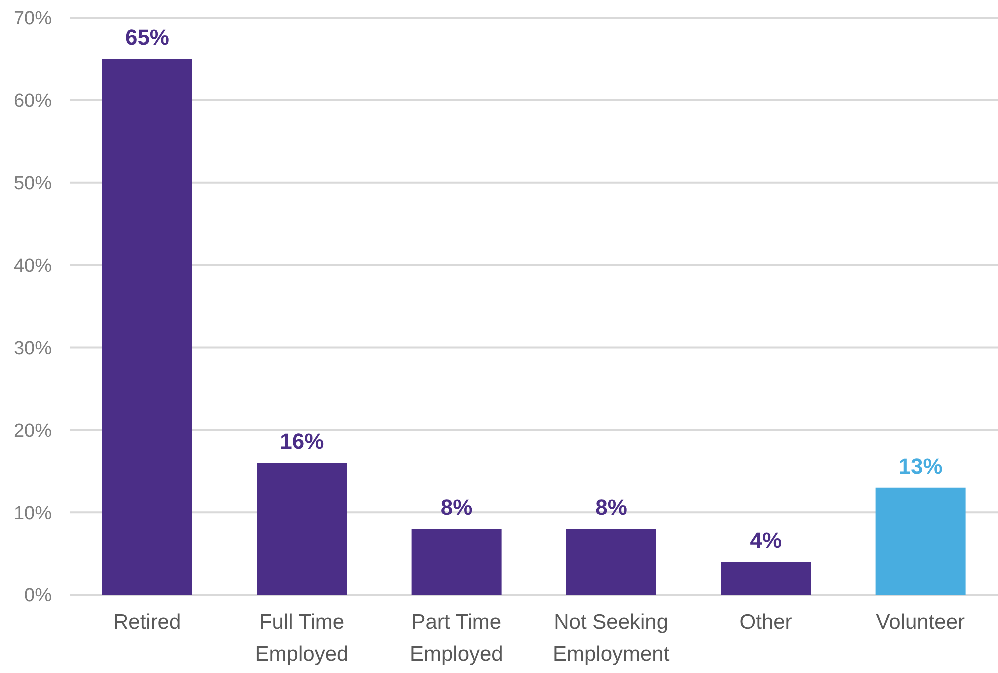 Image resolution: width=998 pixels, height=673 pixels. What do you see at coordinates (33, 101) in the screenshot?
I see `y-tick-label: 60%` at bounding box center [33, 101].